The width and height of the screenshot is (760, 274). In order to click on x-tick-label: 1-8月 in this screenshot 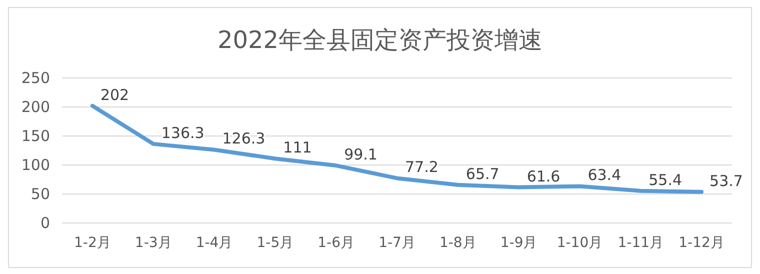, I will do `click(457, 243)`.